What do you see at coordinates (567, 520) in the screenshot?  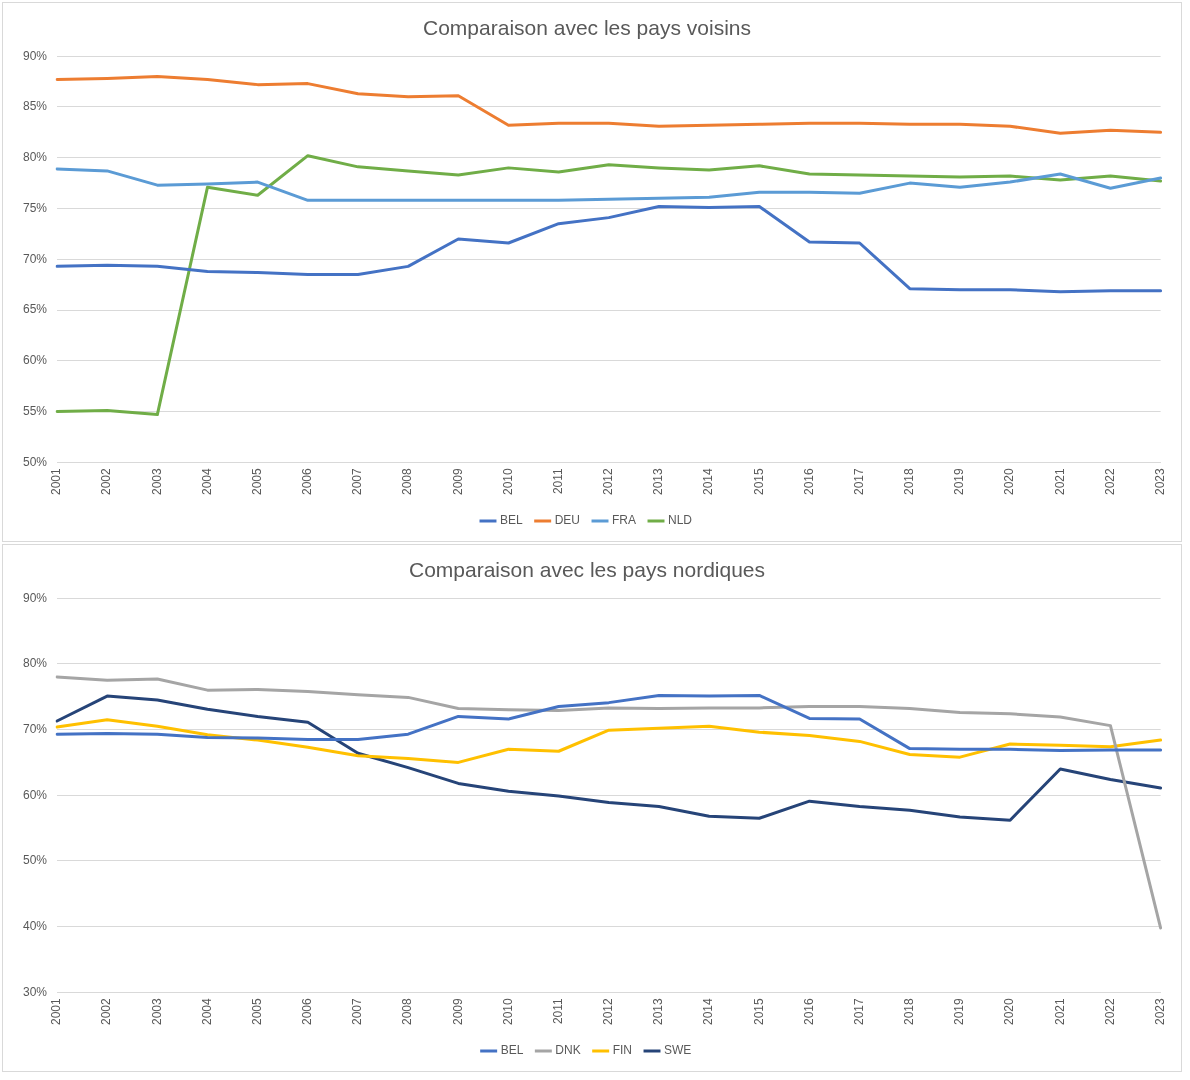 I see `legend-label: DEU` at bounding box center [567, 520].